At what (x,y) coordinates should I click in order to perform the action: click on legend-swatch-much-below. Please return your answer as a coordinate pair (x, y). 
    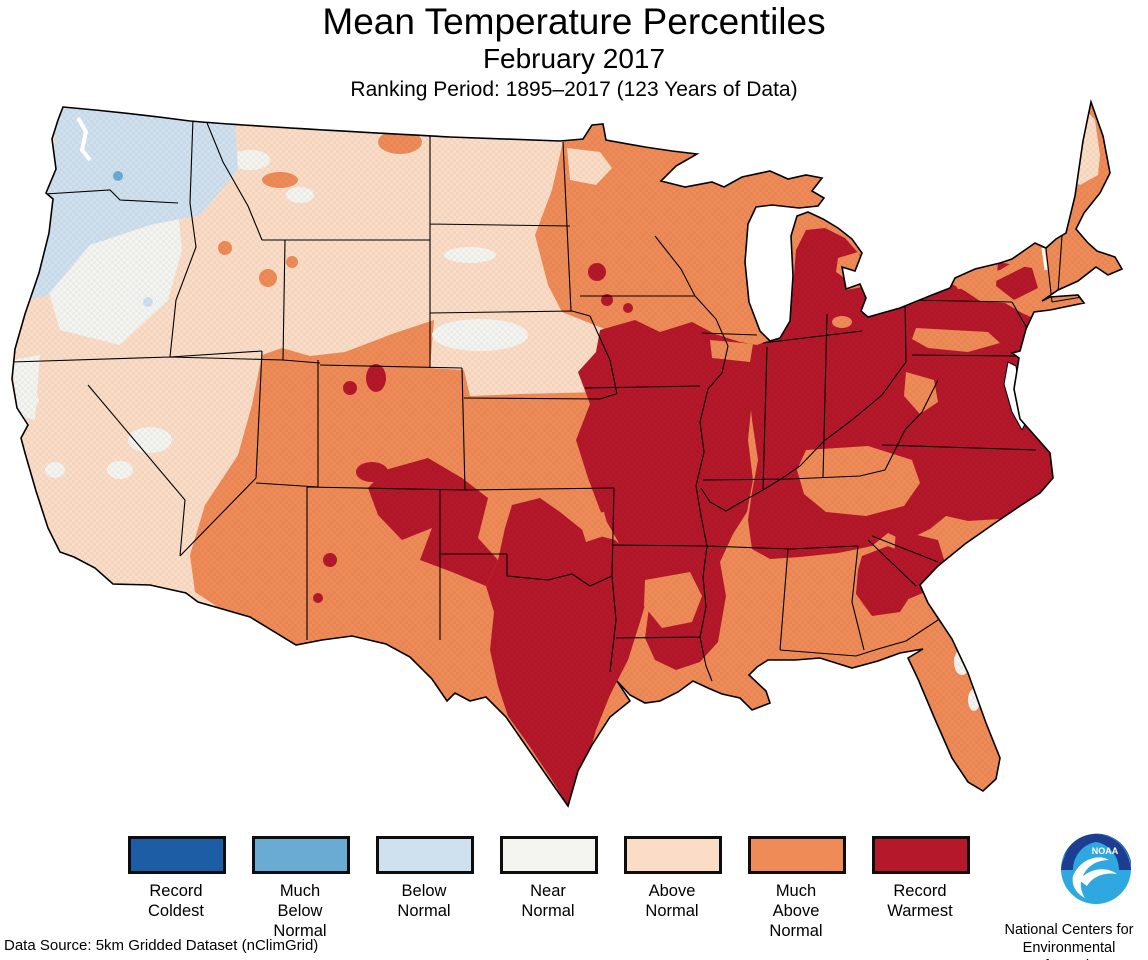
    Looking at the image, I should click on (301, 855).